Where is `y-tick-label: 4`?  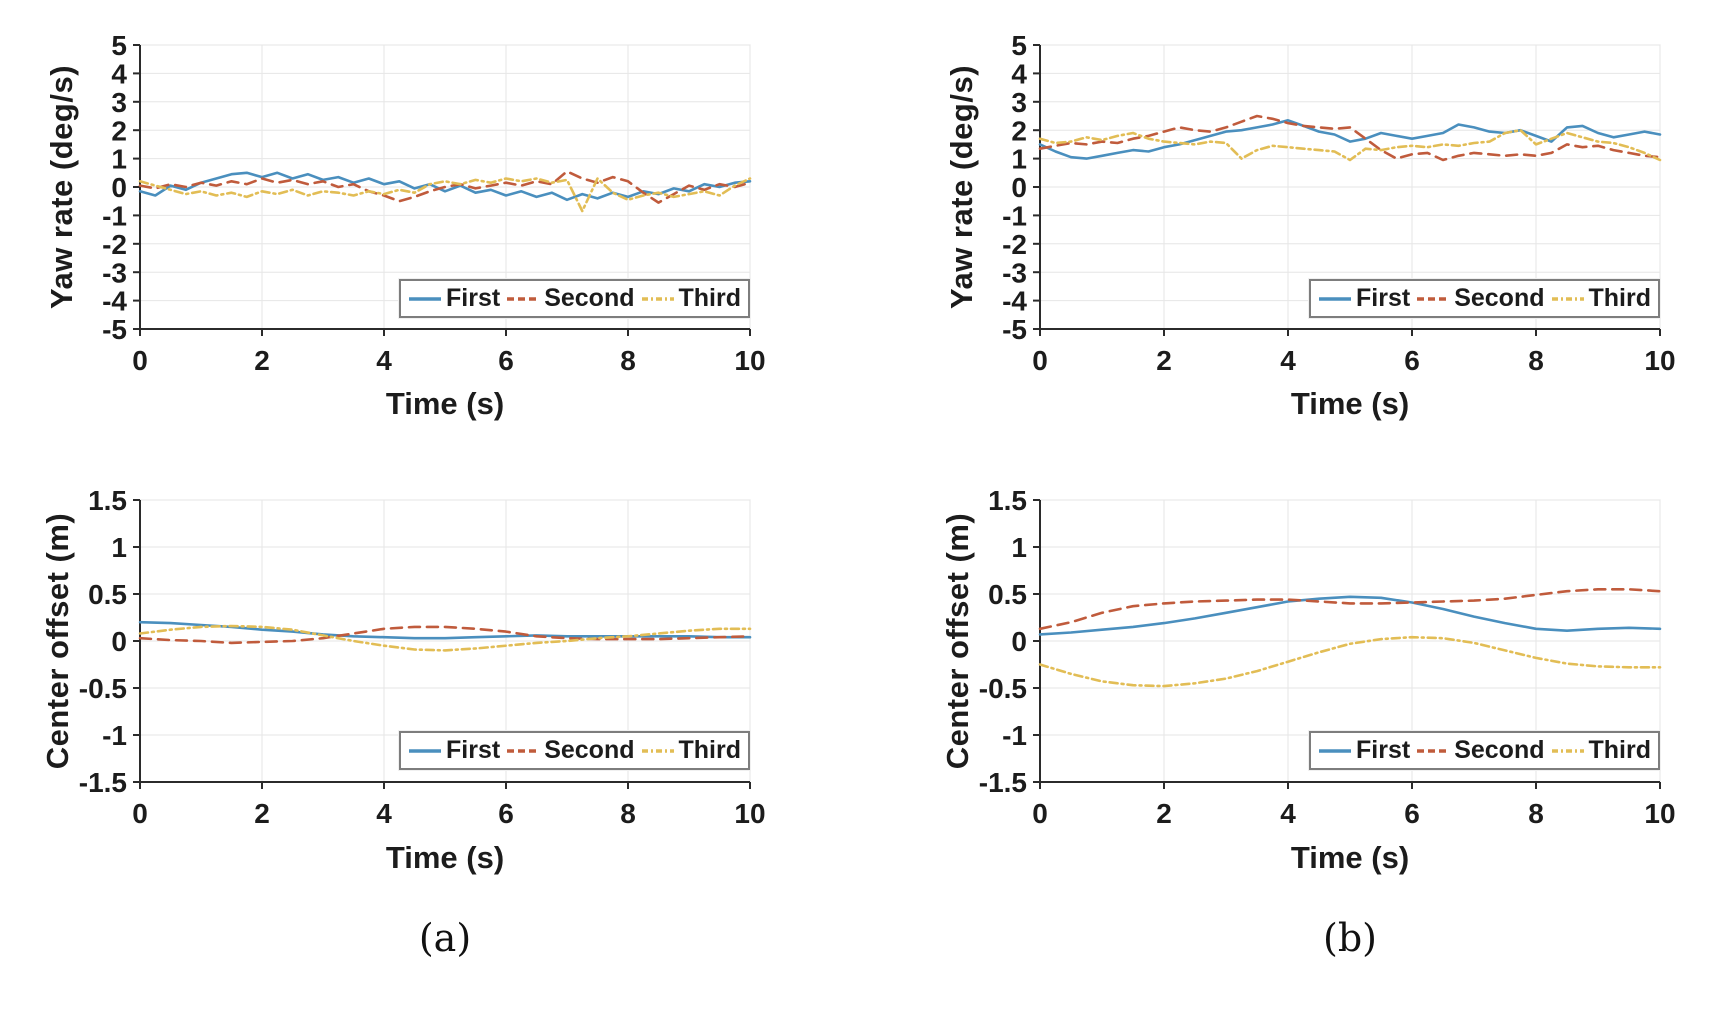 y-tick-label: 4 is located at coordinates (1019, 73).